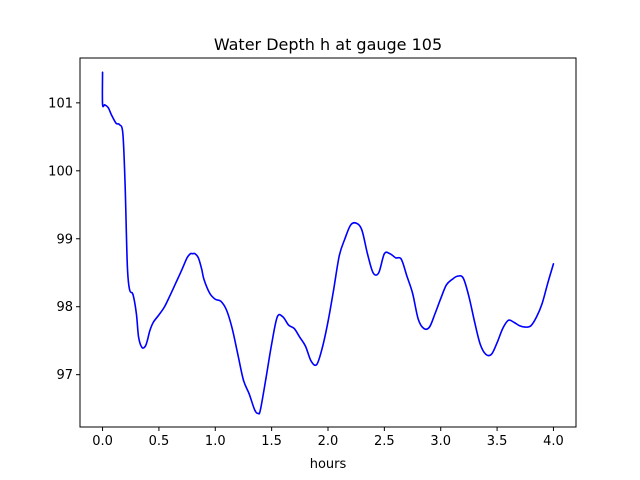 Image resolution: width=640 pixels, height=480 pixels. I want to click on x-tick-label: 3.5, so click(497, 441).